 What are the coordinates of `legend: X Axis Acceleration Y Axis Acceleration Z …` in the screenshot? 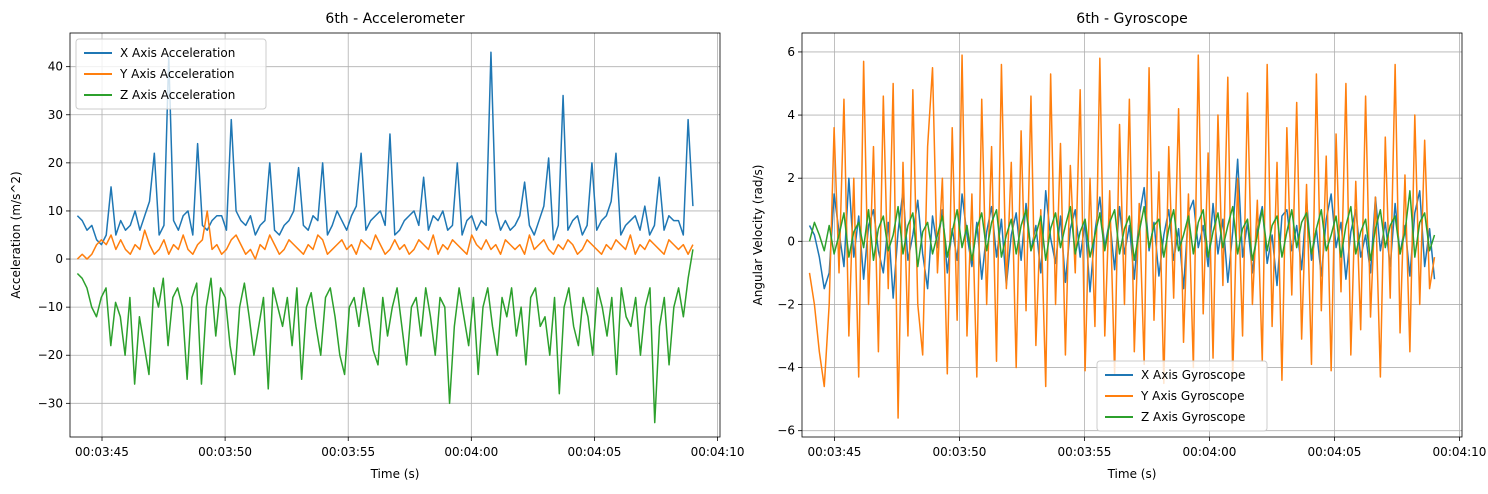 It's located at (171, 74).